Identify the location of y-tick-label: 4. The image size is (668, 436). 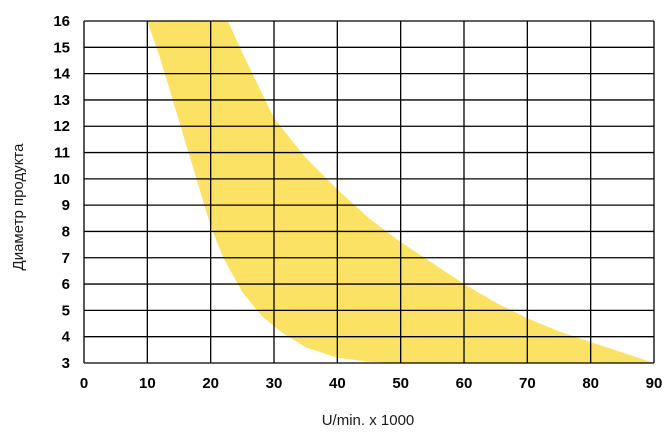
(66, 337).